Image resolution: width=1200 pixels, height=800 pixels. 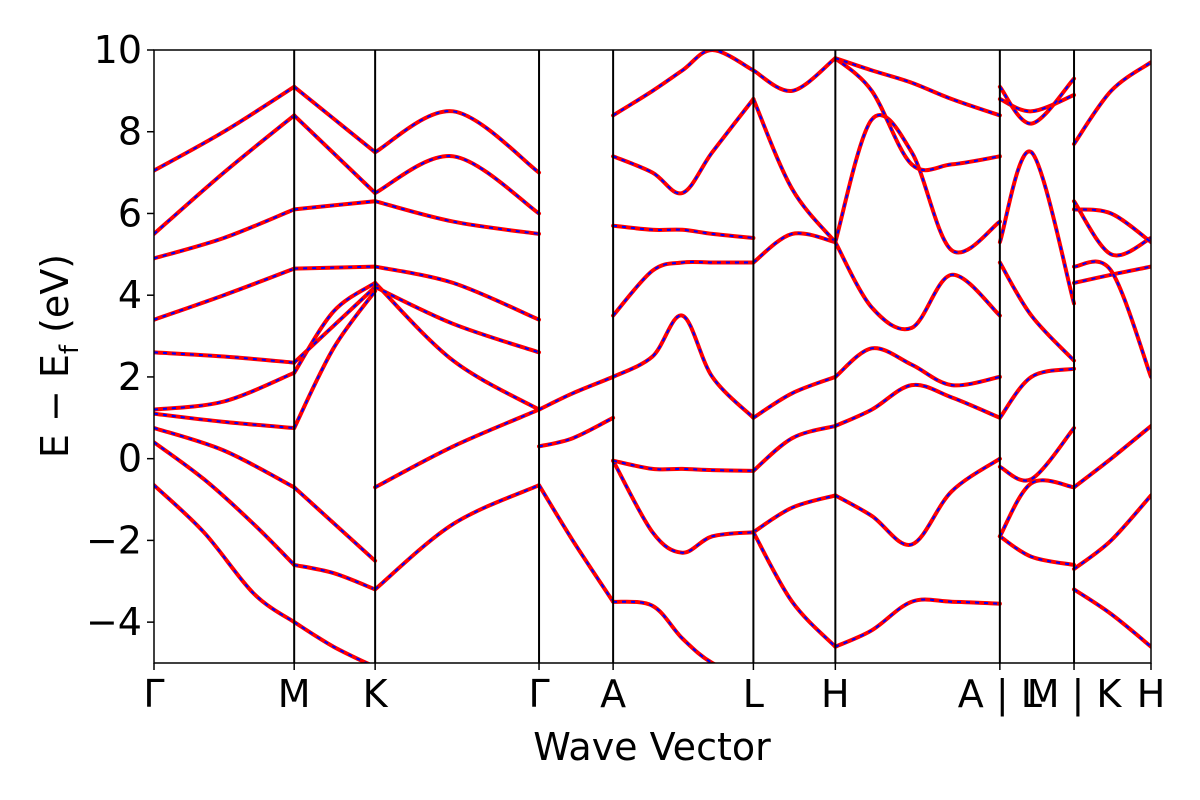 What do you see at coordinates (153, 694) in the screenshot?
I see `x-tick-label: Γ` at bounding box center [153, 694].